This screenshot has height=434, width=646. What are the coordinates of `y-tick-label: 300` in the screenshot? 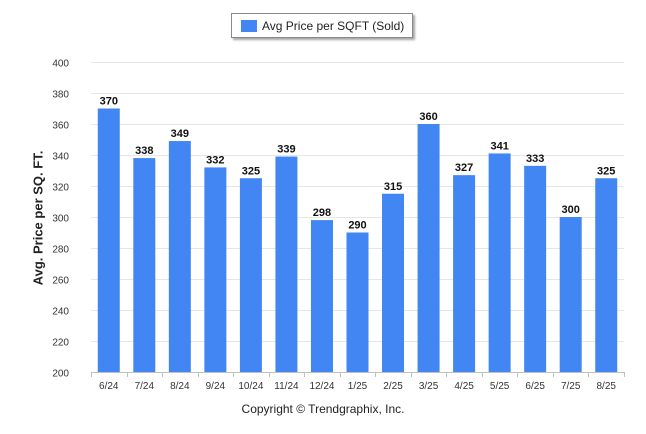 It's located at (60, 219).